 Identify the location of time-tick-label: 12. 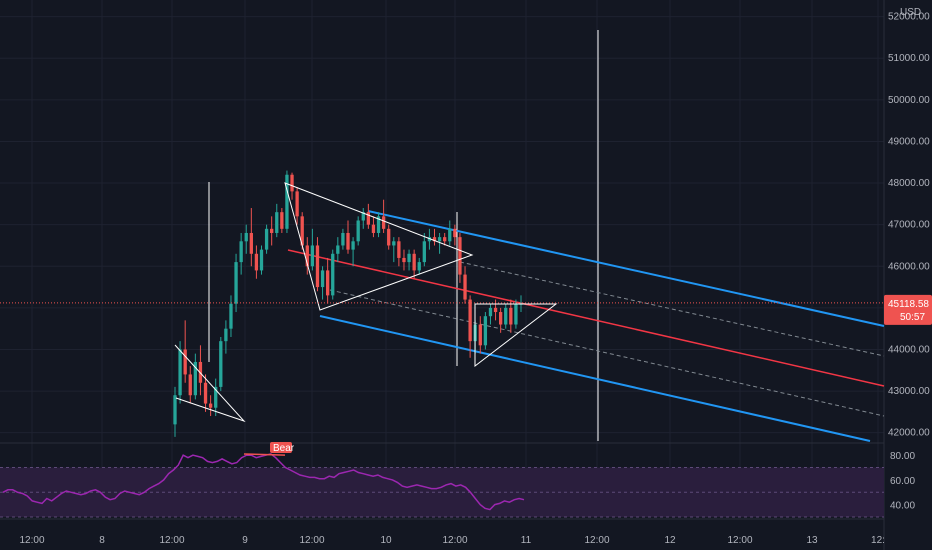
(670, 540).